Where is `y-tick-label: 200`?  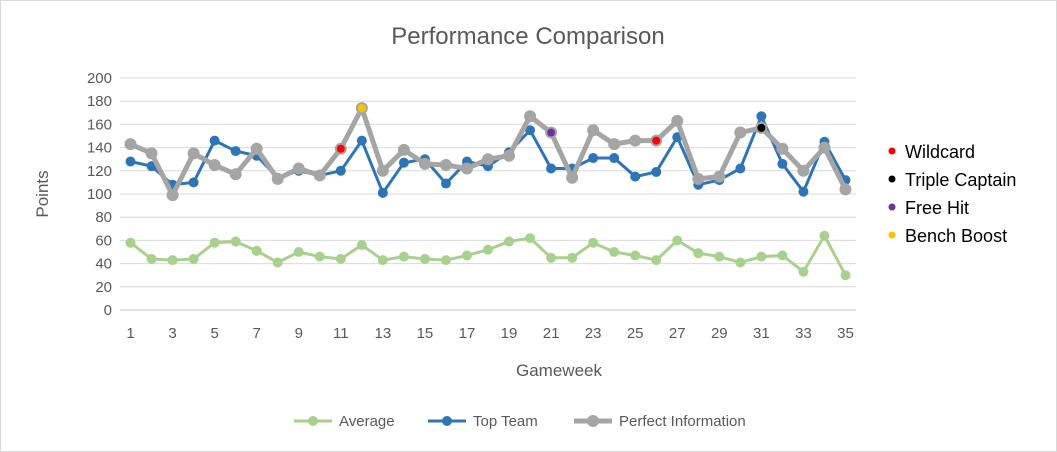 y-tick-label: 200 is located at coordinates (99, 78).